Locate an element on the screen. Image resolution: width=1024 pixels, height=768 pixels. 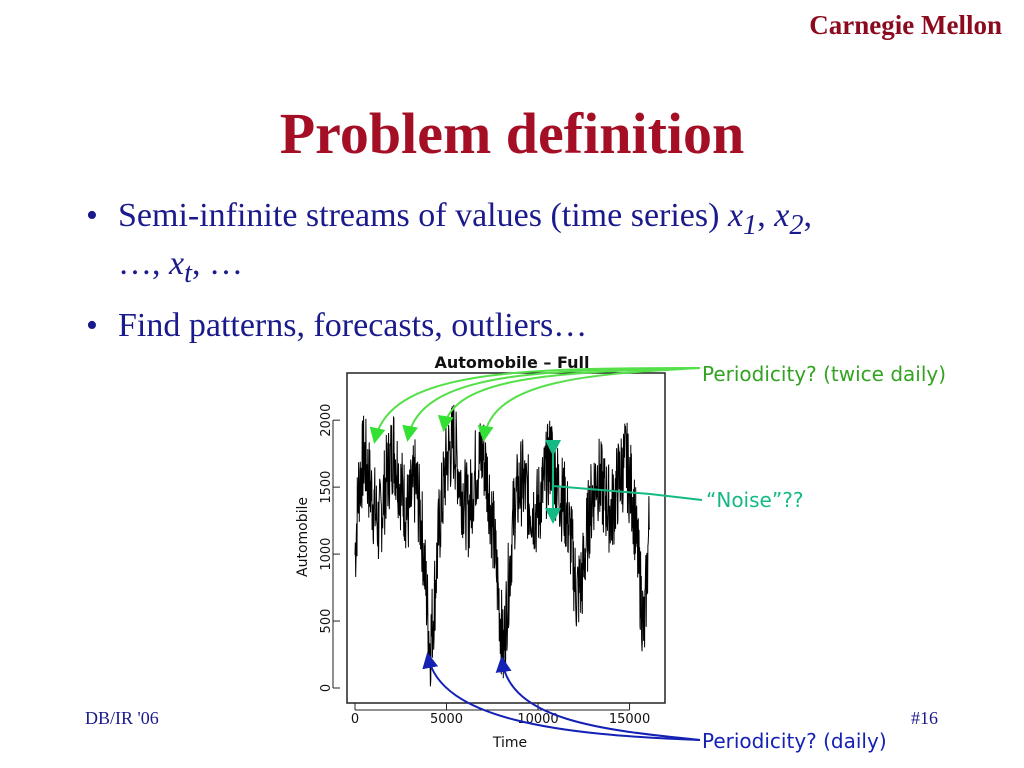
series-group is located at coordinates (502, 545).